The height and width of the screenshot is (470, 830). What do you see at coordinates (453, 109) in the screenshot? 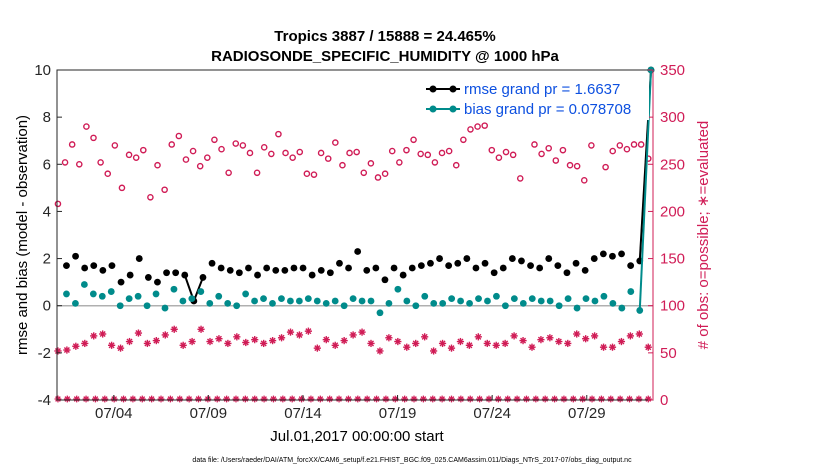
I see `legend-bias-marker` at bounding box center [453, 109].